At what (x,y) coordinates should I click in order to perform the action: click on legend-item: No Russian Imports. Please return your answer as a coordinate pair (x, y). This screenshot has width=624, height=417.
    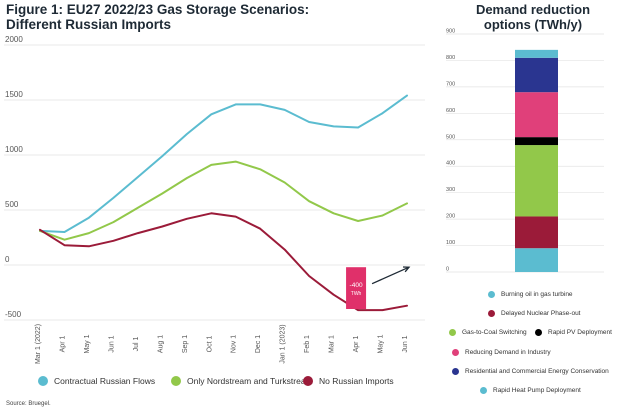
    Looking at the image, I should click on (348, 381).